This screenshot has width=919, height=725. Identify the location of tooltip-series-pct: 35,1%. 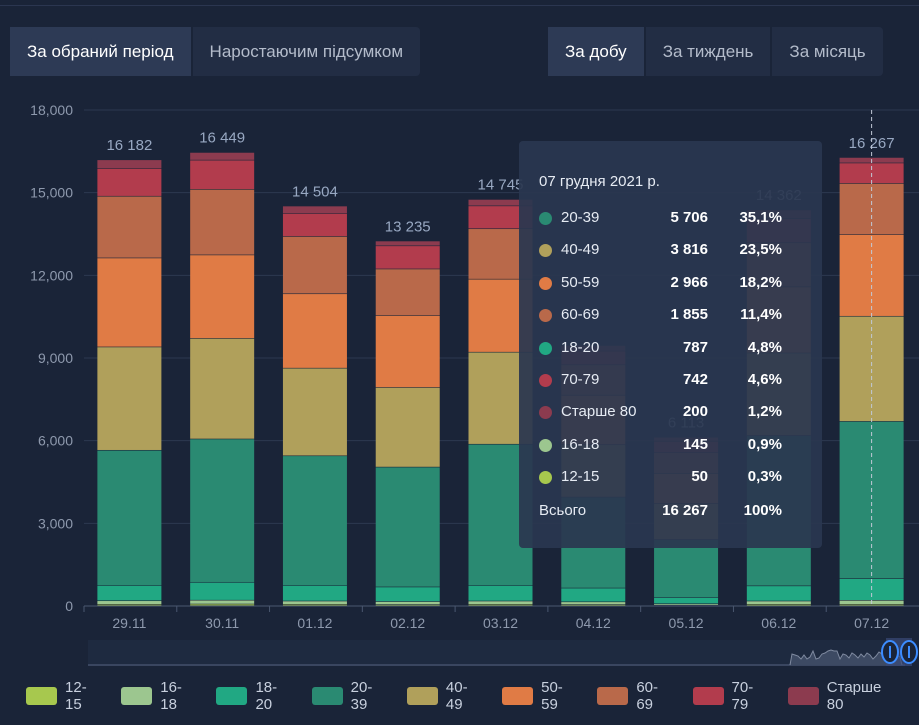
(760, 217).